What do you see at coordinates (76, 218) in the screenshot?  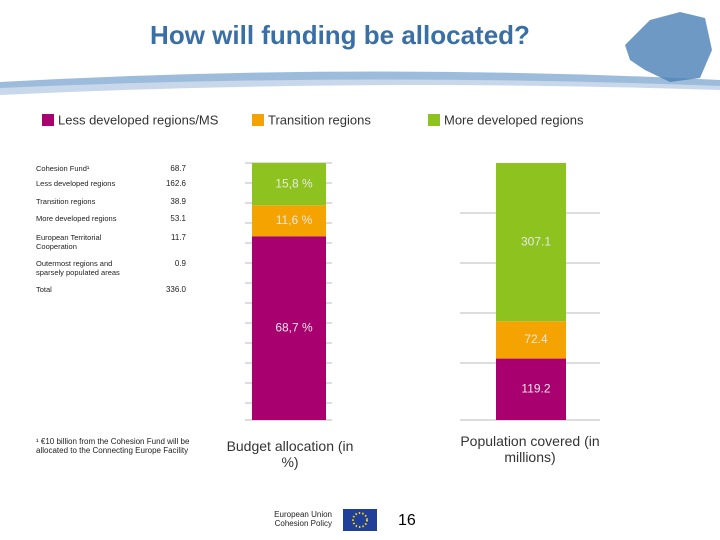 I see `table-cell: More developed regions` at bounding box center [76, 218].